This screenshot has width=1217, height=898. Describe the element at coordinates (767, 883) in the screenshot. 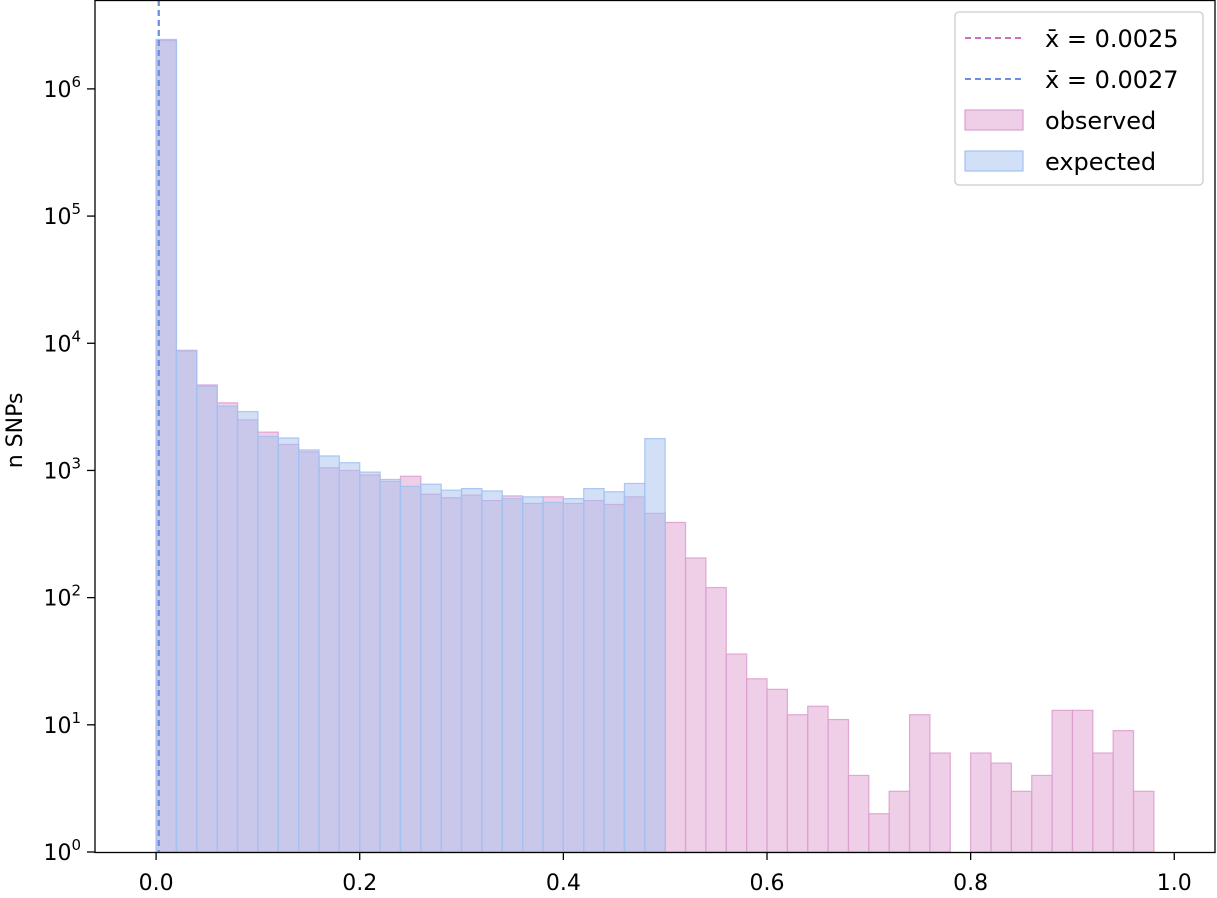

I see `x-tick-label: 0.6` at that location.